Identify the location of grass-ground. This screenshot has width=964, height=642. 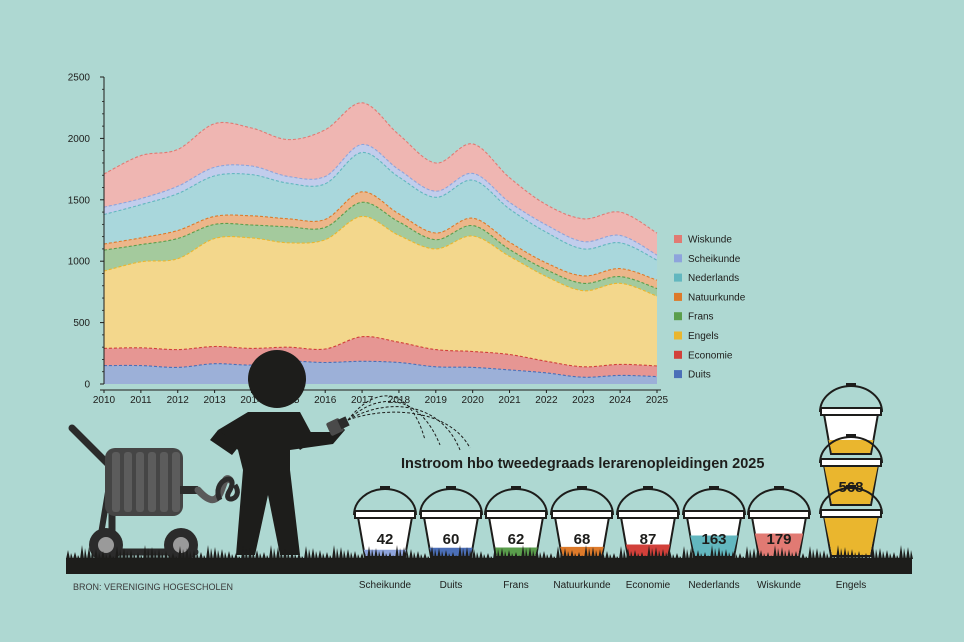
(489, 559).